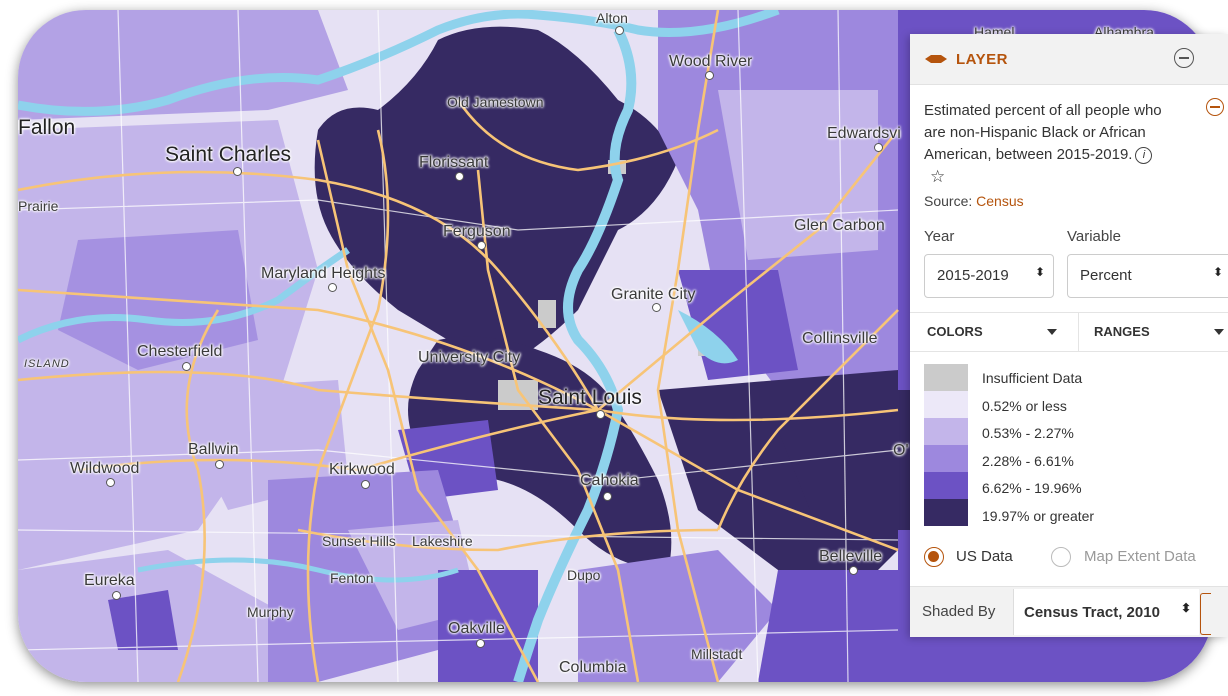  Describe the element at coordinates (476, 628) in the screenshot. I see `place-label: Oakville` at that location.